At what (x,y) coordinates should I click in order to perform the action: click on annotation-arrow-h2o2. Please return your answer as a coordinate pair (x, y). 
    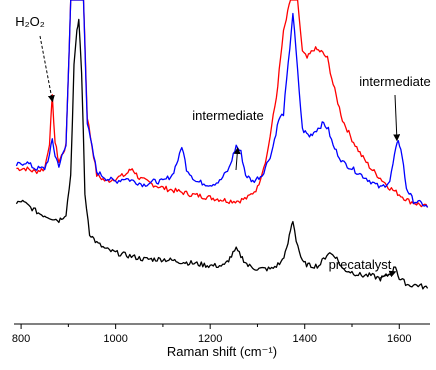
    Looking at the image, I should click on (47, 69).